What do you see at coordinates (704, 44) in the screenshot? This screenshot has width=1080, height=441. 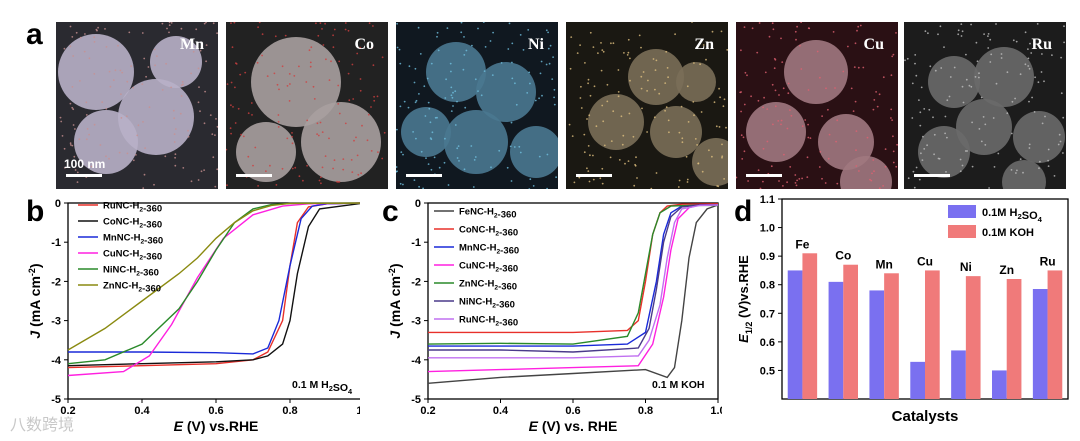 I see `tem-element-label: Zn` at bounding box center [704, 44].